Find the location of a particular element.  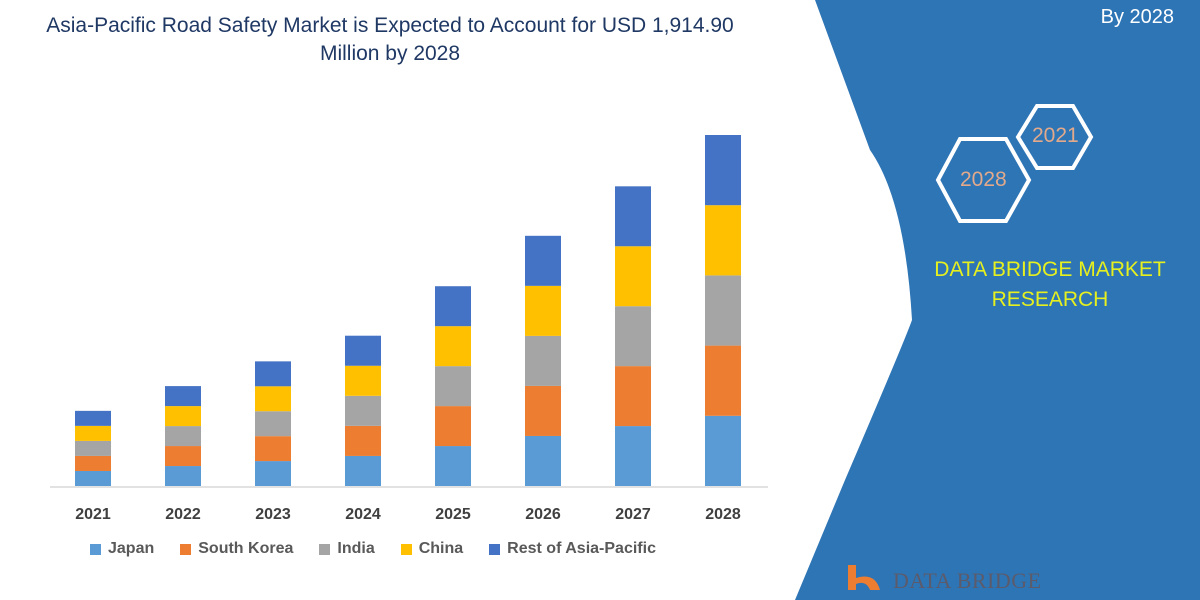

bar-segment-india-2025 is located at coordinates (453, 386).